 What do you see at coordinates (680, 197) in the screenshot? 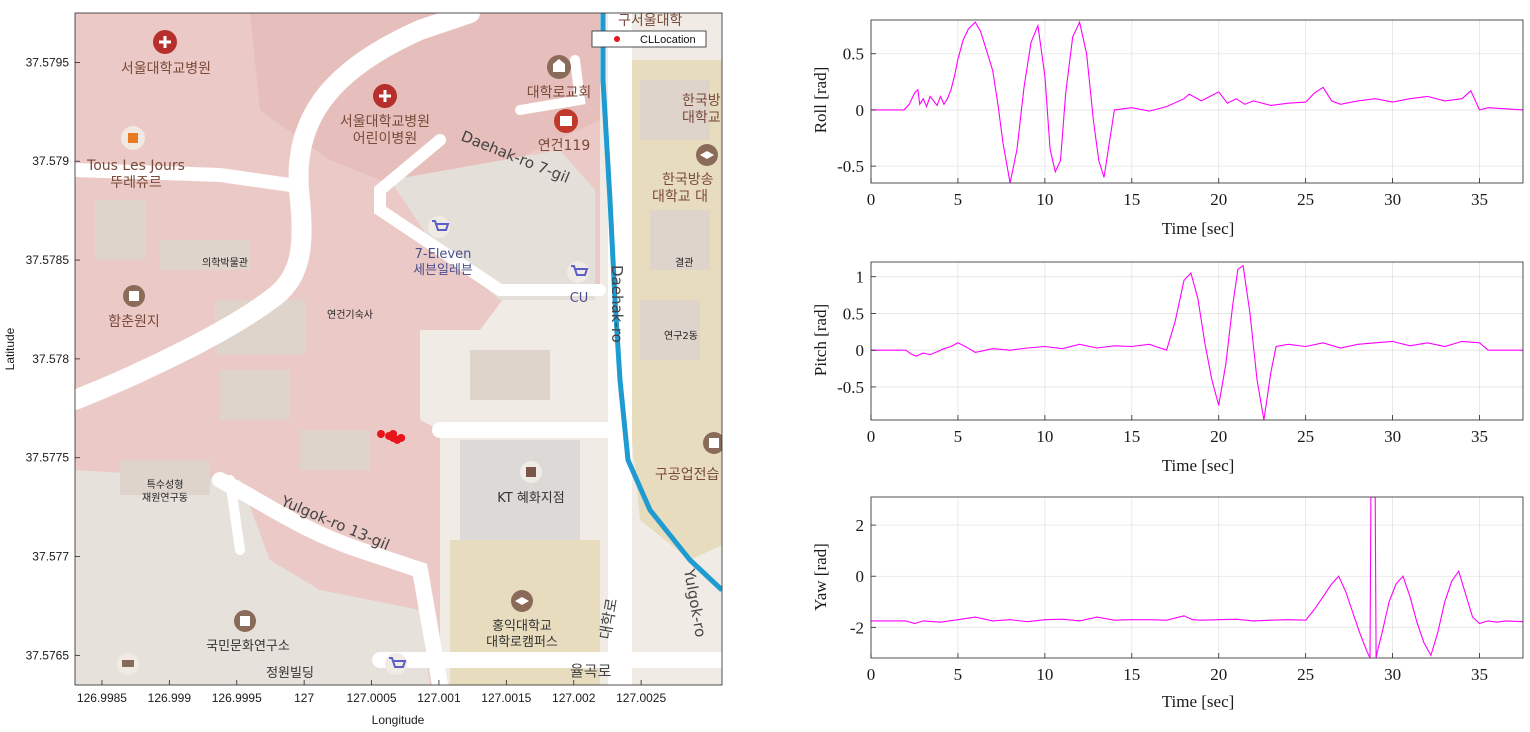
I see `map-label: 대학교 대` at bounding box center [680, 197].